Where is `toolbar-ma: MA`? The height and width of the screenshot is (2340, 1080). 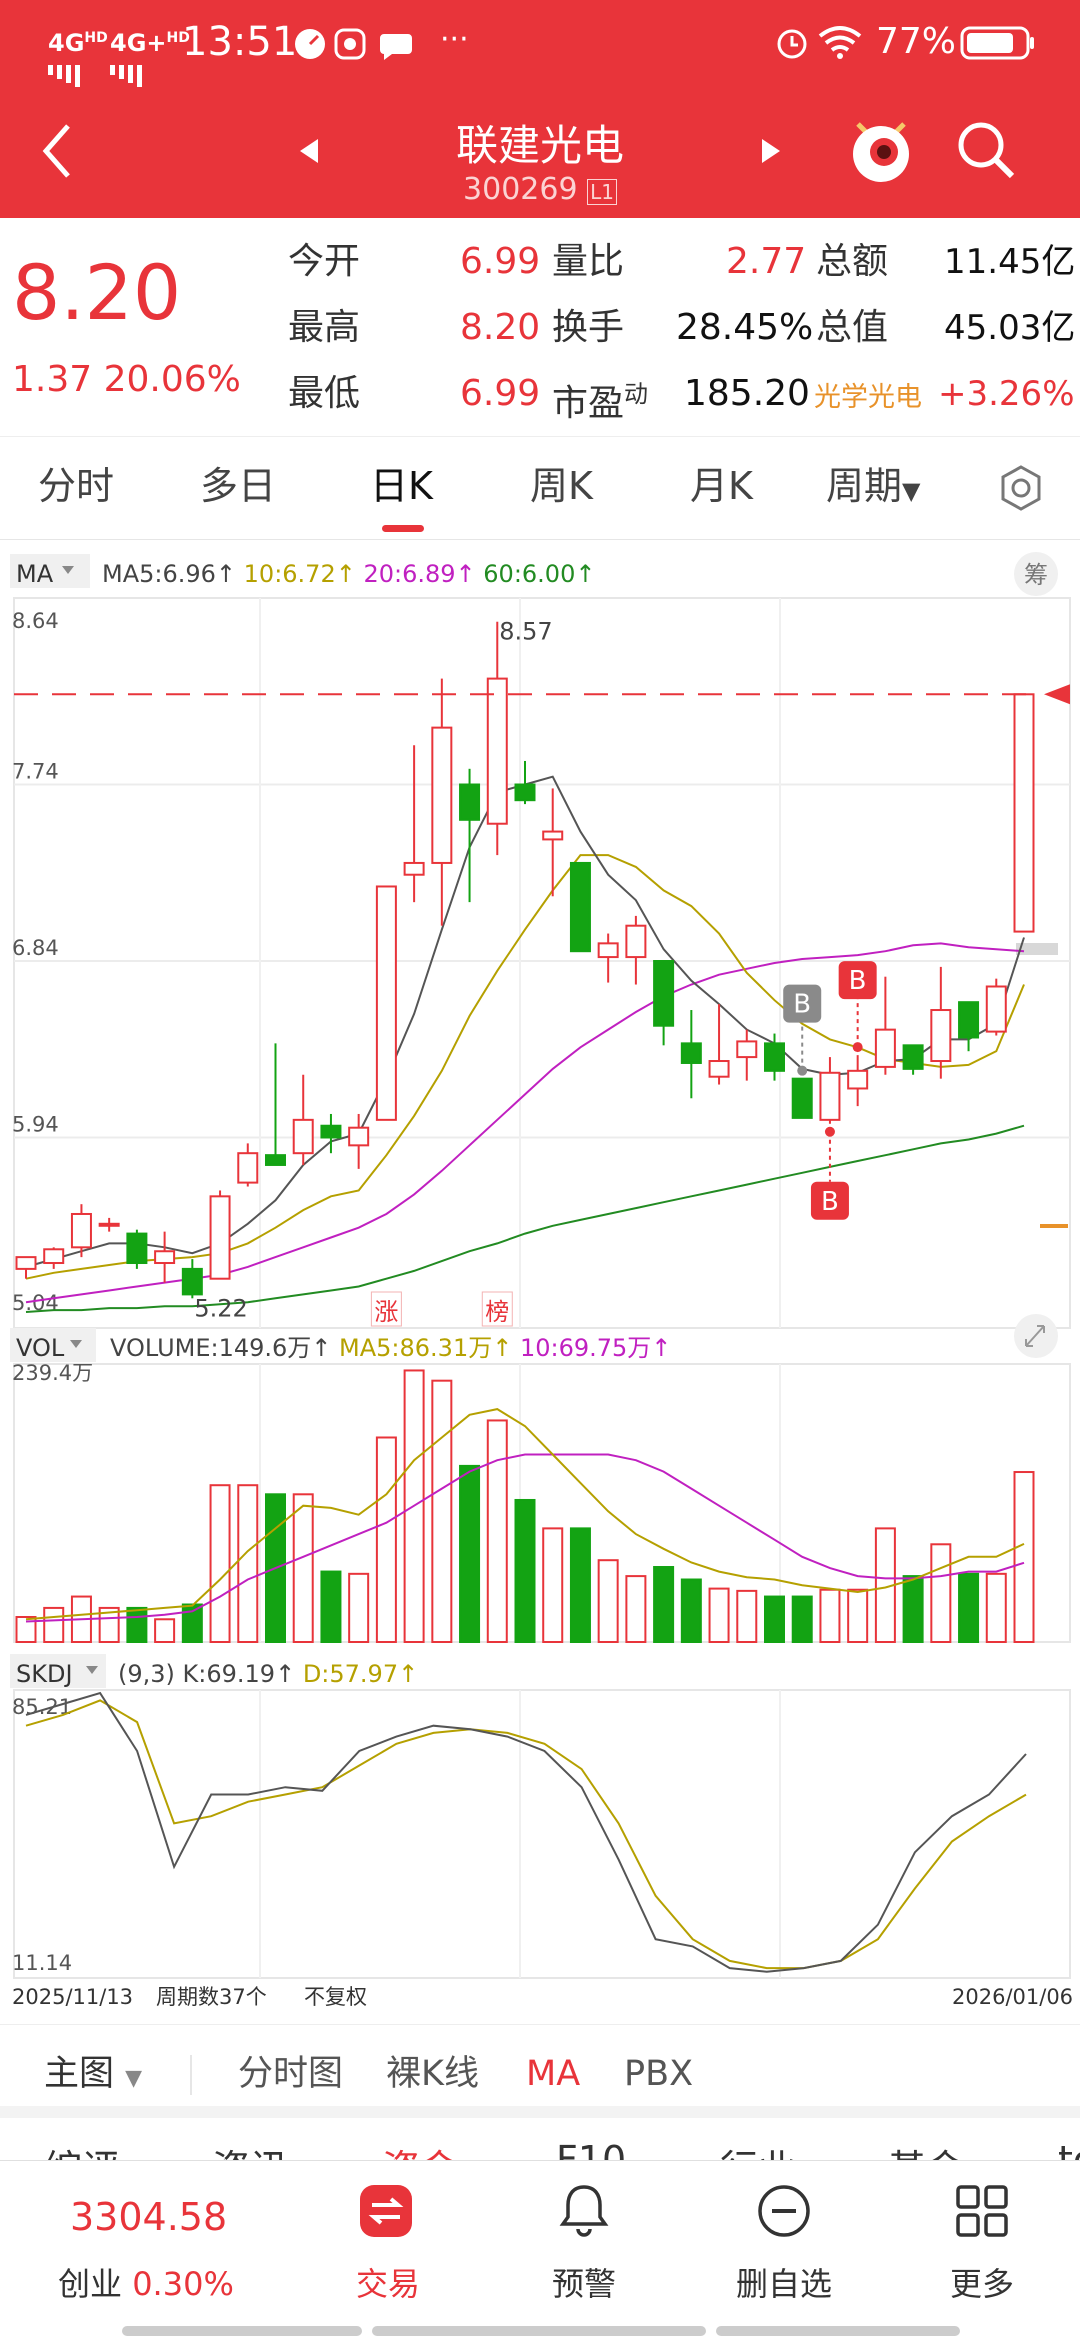
toolbar-ma: MA is located at coordinates (553, 2074).